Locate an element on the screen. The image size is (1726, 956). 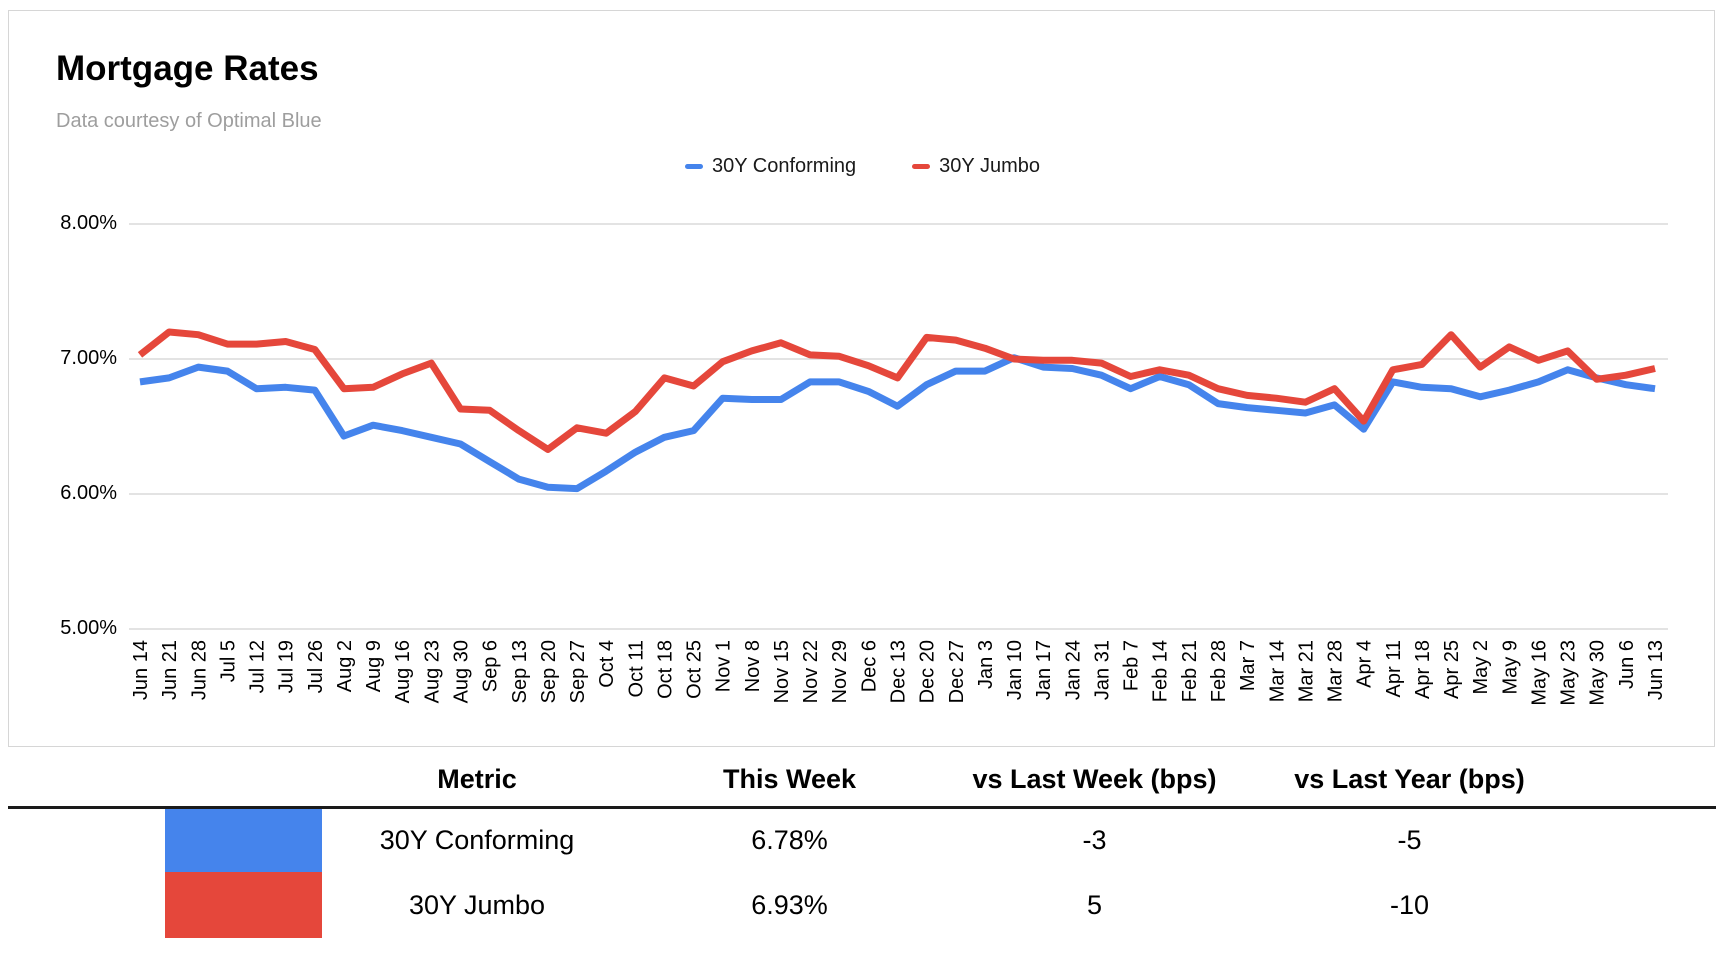
x-tick-label: Feb 21 is located at coordinates (1190, 671).